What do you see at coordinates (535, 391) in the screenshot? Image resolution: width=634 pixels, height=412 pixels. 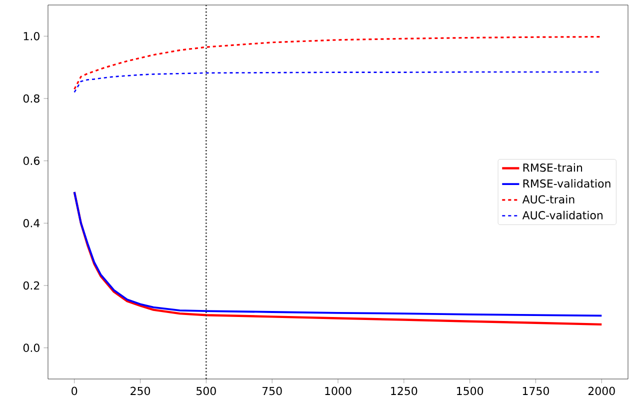 I see `x-tick-label: 1750` at bounding box center [535, 391].